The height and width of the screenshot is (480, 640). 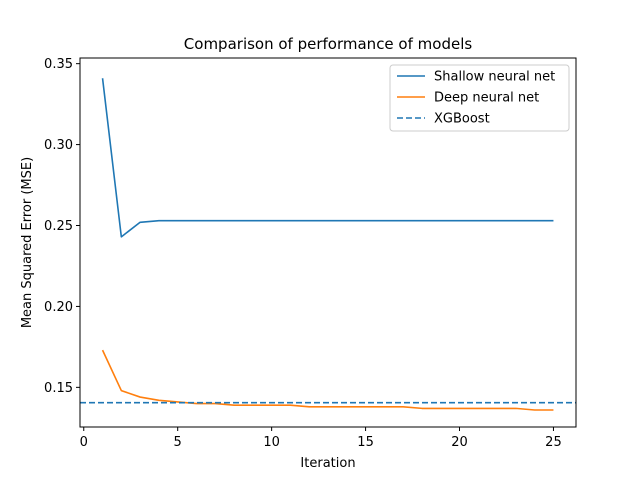 I want to click on x-tick-label: 15, so click(x=365, y=442).